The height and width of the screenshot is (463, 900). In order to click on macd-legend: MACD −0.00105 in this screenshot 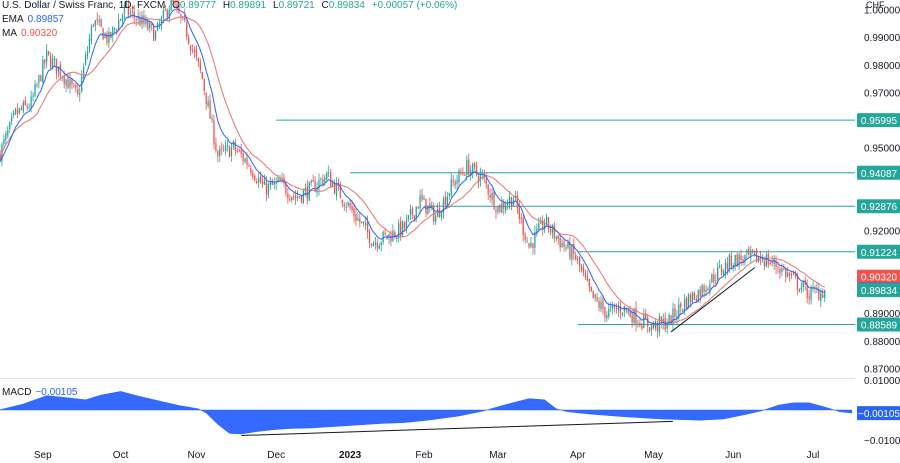, I will do `click(39, 392)`.